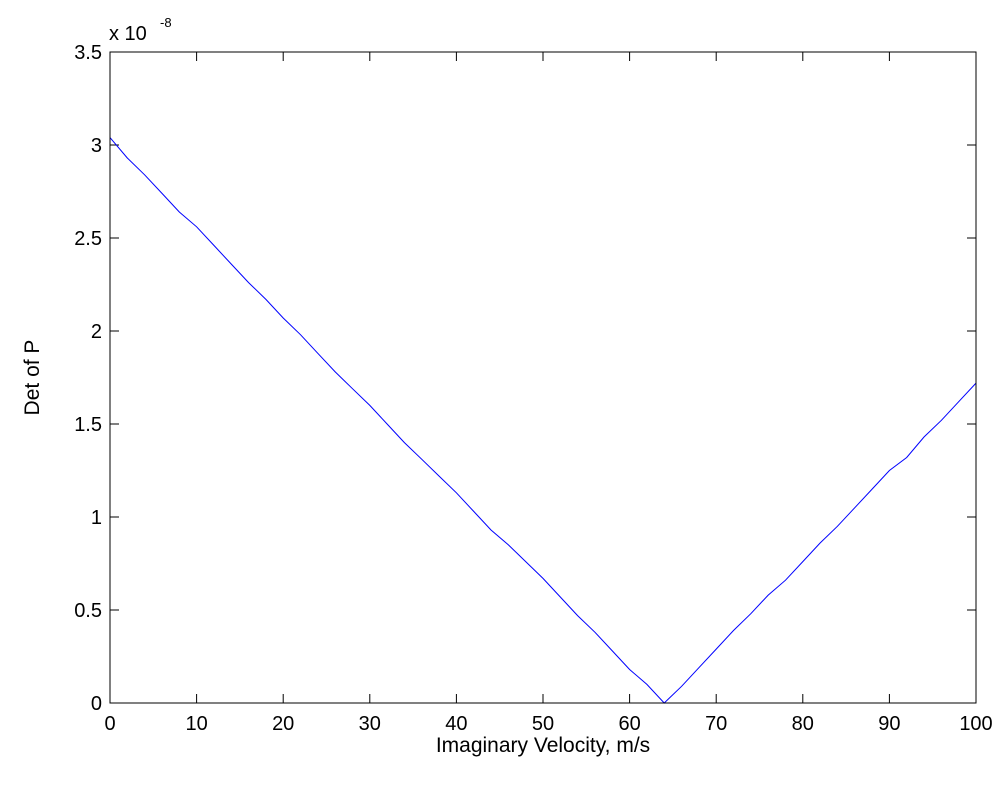 The height and width of the screenshot is (786, 1002). I want to click on x-tick-label: 90, so click(889, 724).